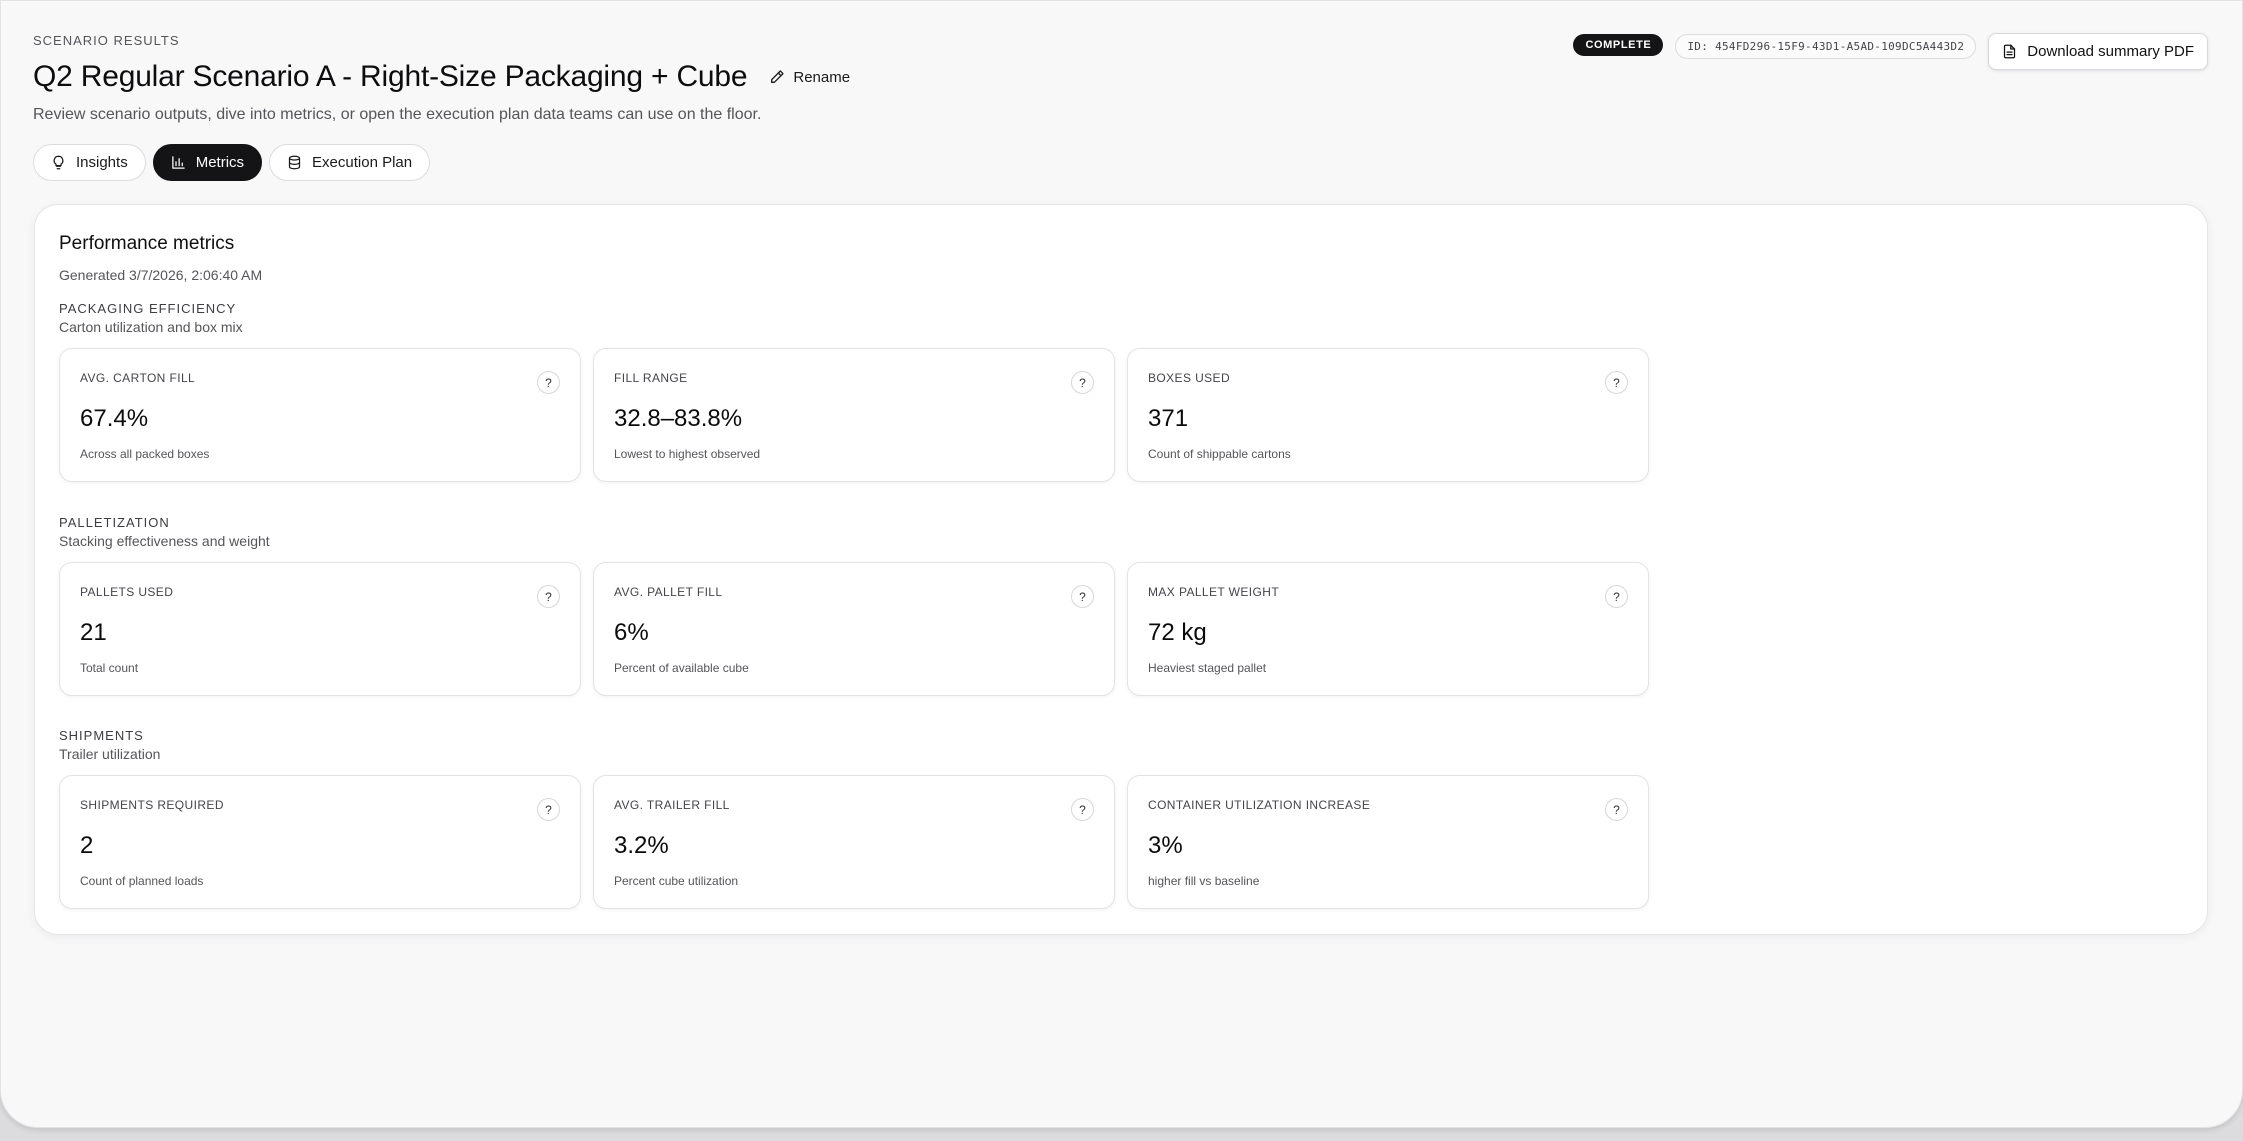 This screenshot has height=1141, width=2243. I want to click on metric-label: AVG. TRAILER FILL, so click(672, 805).